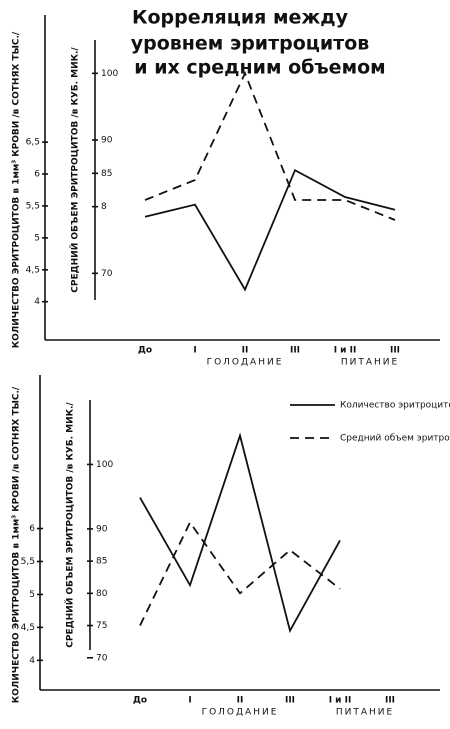  Describe the element at coordinates (240, 18) in the screenshot. I see `title-line: Корреляция между` at that location.